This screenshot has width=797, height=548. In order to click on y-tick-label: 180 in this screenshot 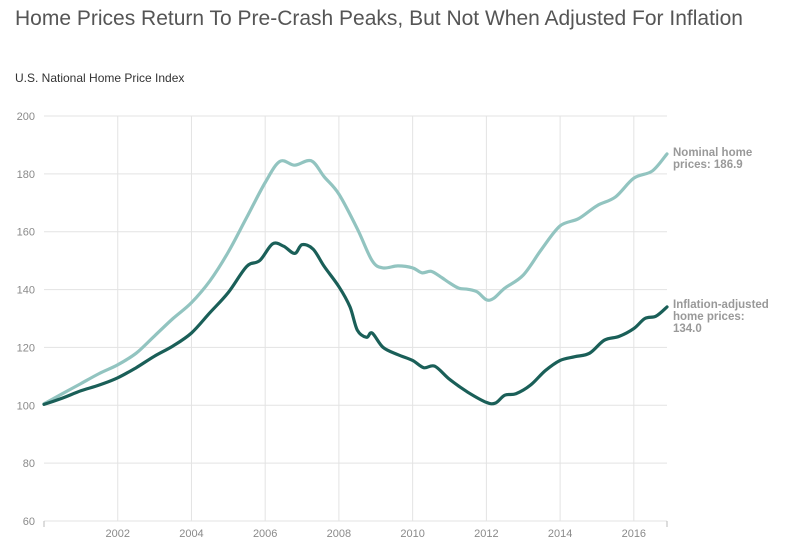, I will do `click(26, 175)`.